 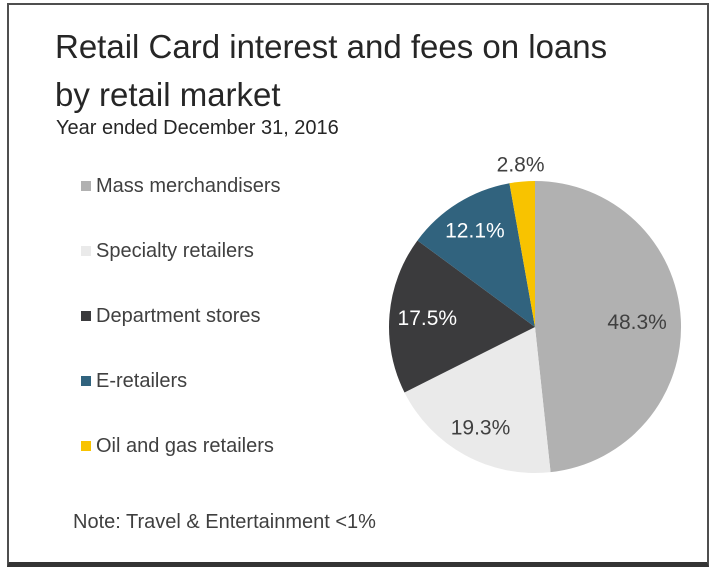 What do you see at coordinates (188, 185) in the screenshot?
I see `legend-label: Mass merchandisers` at bounding box center [188, 185].